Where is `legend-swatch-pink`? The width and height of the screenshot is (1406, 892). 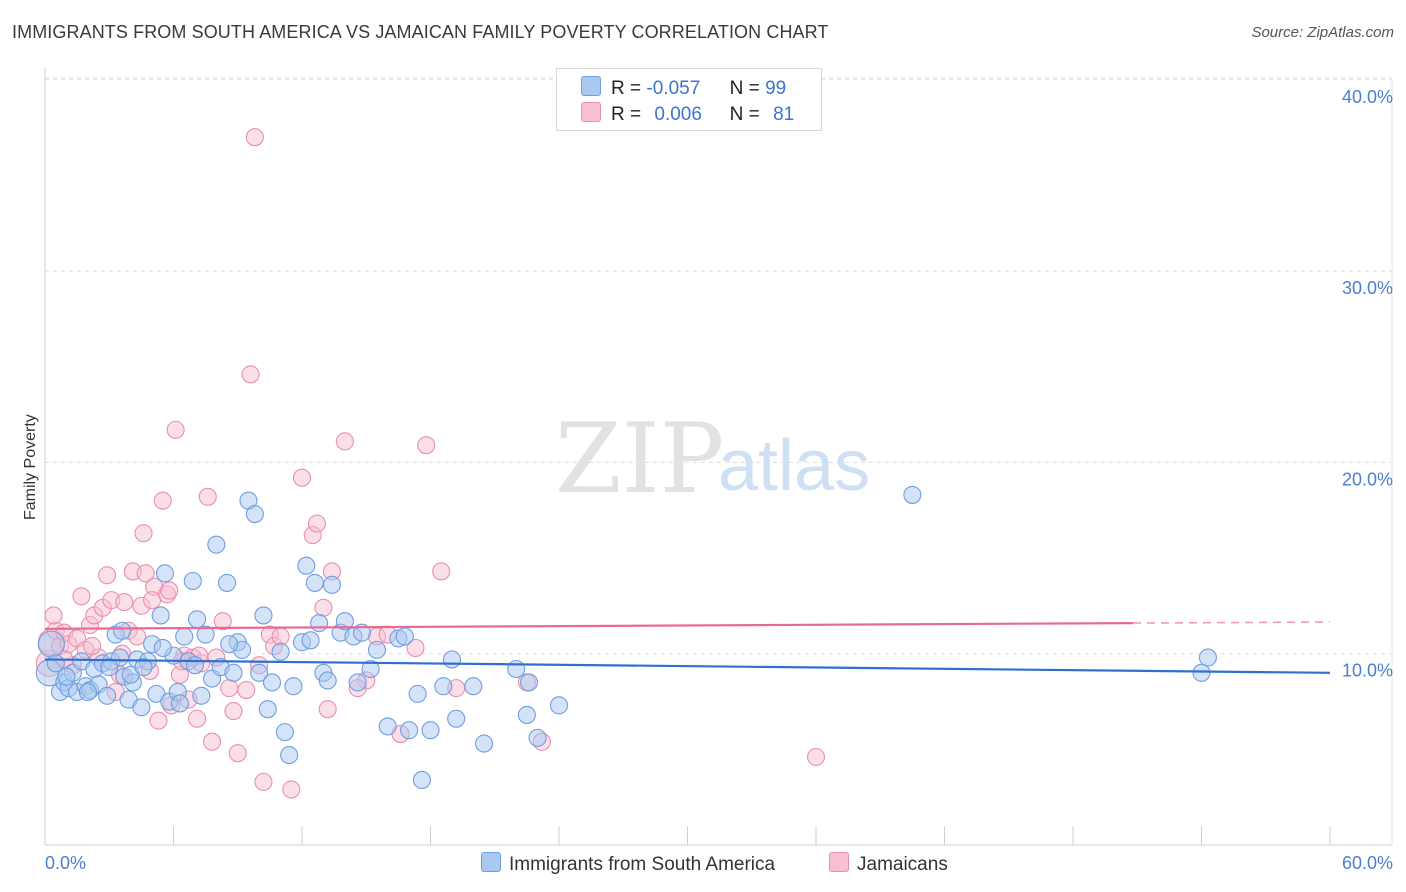
legend-swatch-pink is located at coordinates (591, 112).